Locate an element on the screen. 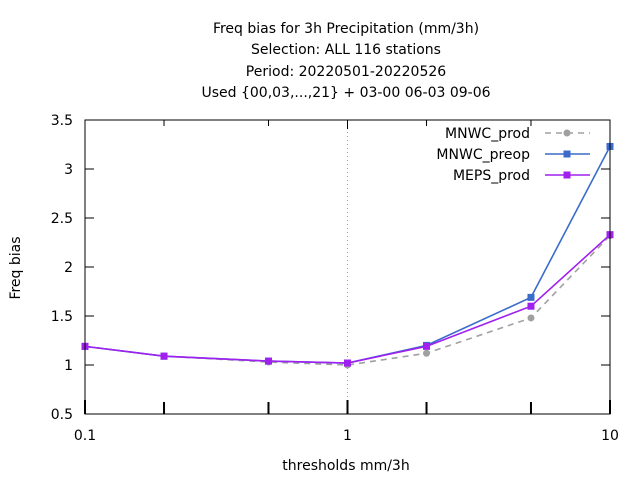  legend-label: MNWC_preop is located at coordinates (483, 155).